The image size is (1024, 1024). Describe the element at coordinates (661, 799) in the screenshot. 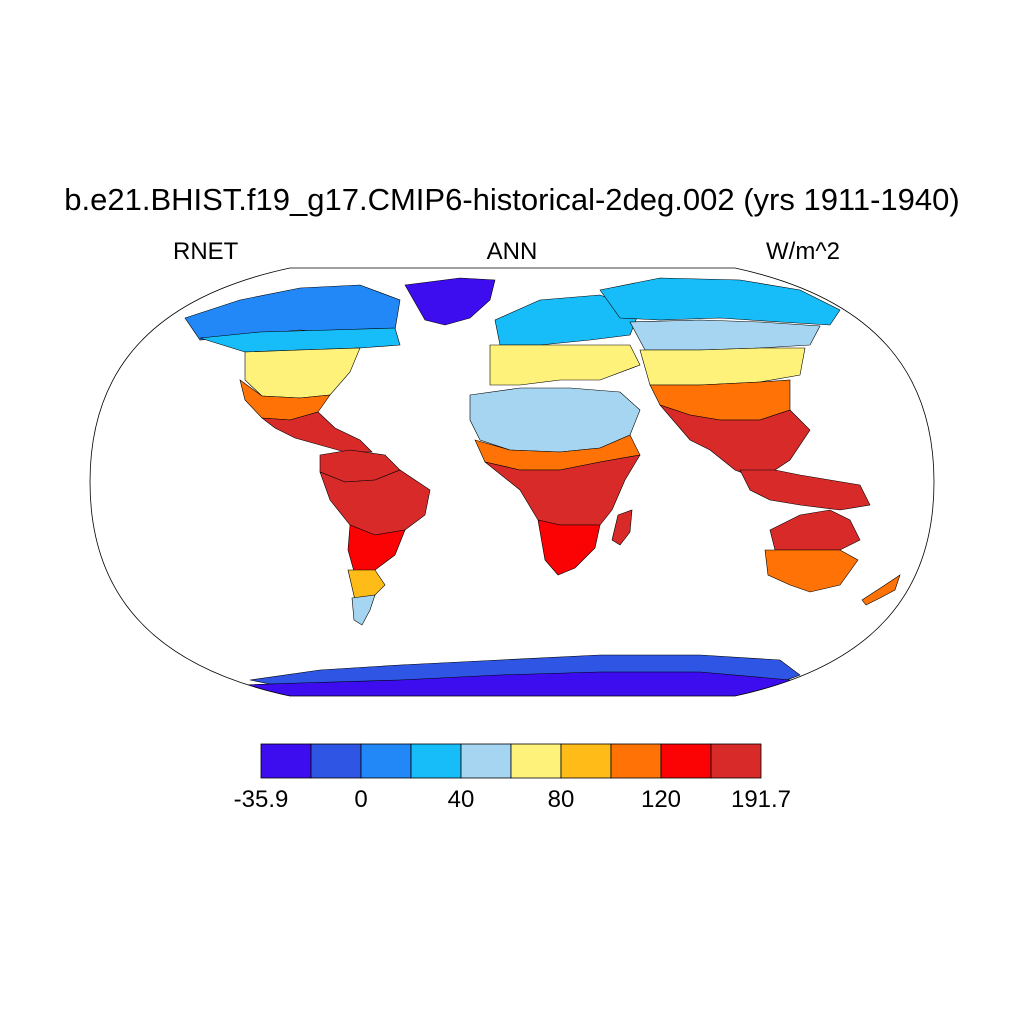

I see `colorbar-tick-label: 120` at that location.